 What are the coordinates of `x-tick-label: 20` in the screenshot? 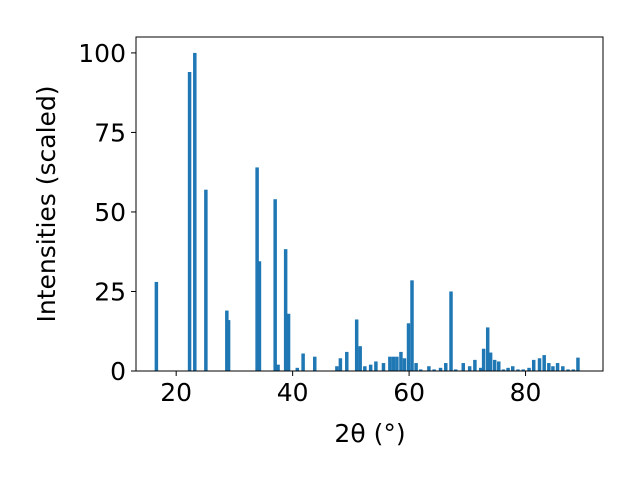 It's located at (176, 392).